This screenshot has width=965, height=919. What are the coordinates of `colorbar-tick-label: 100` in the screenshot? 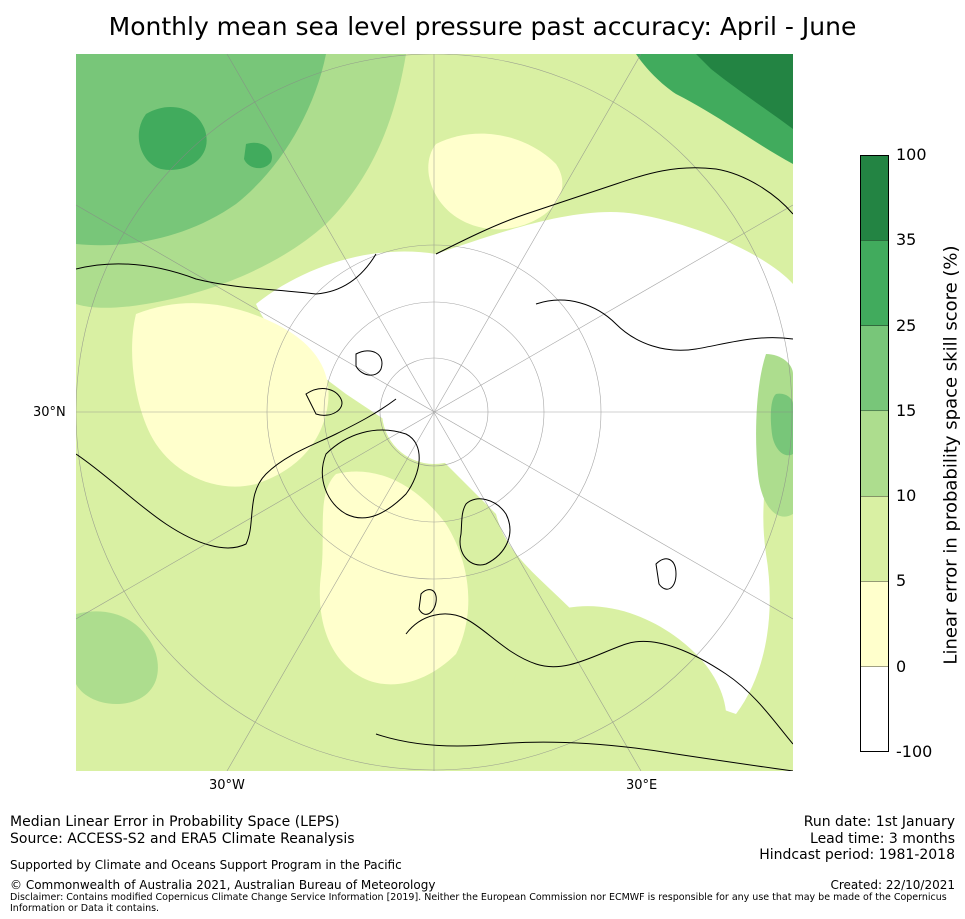 It's located at (911, 154).